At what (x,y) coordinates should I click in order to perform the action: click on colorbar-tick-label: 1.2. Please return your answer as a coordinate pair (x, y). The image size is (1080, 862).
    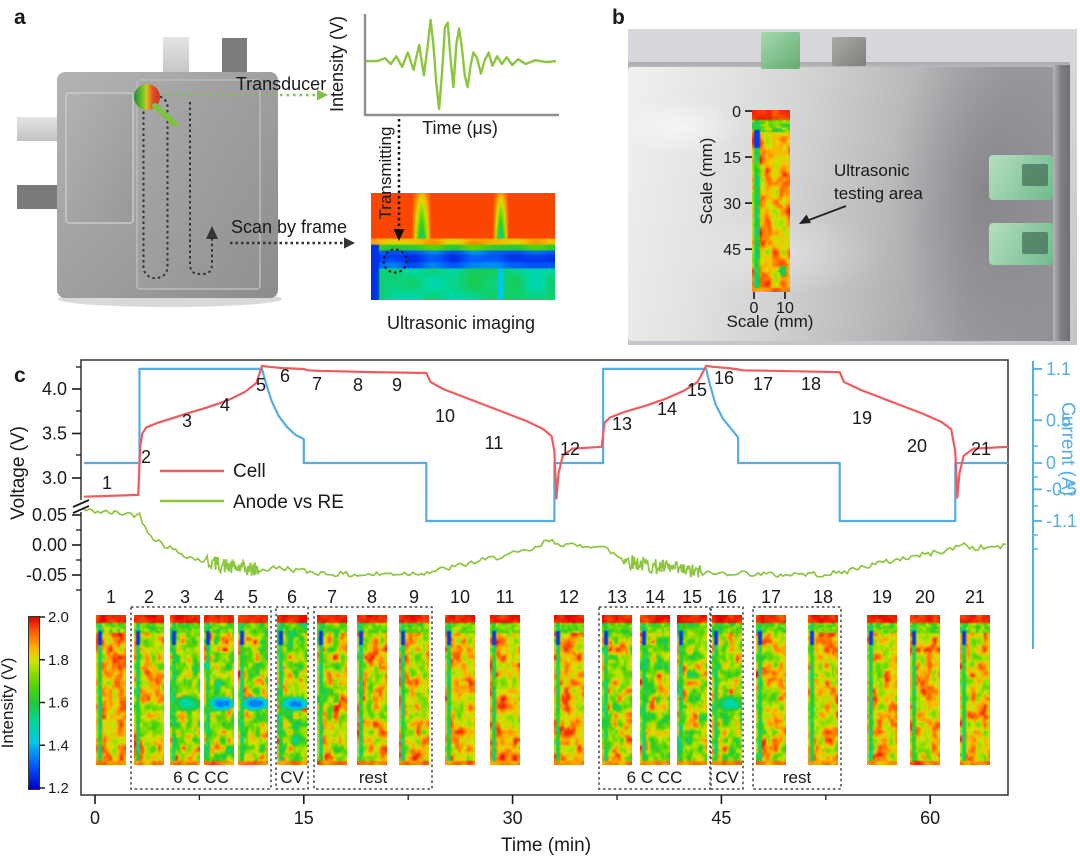
    Looking at the image, I should click on (58, 788).